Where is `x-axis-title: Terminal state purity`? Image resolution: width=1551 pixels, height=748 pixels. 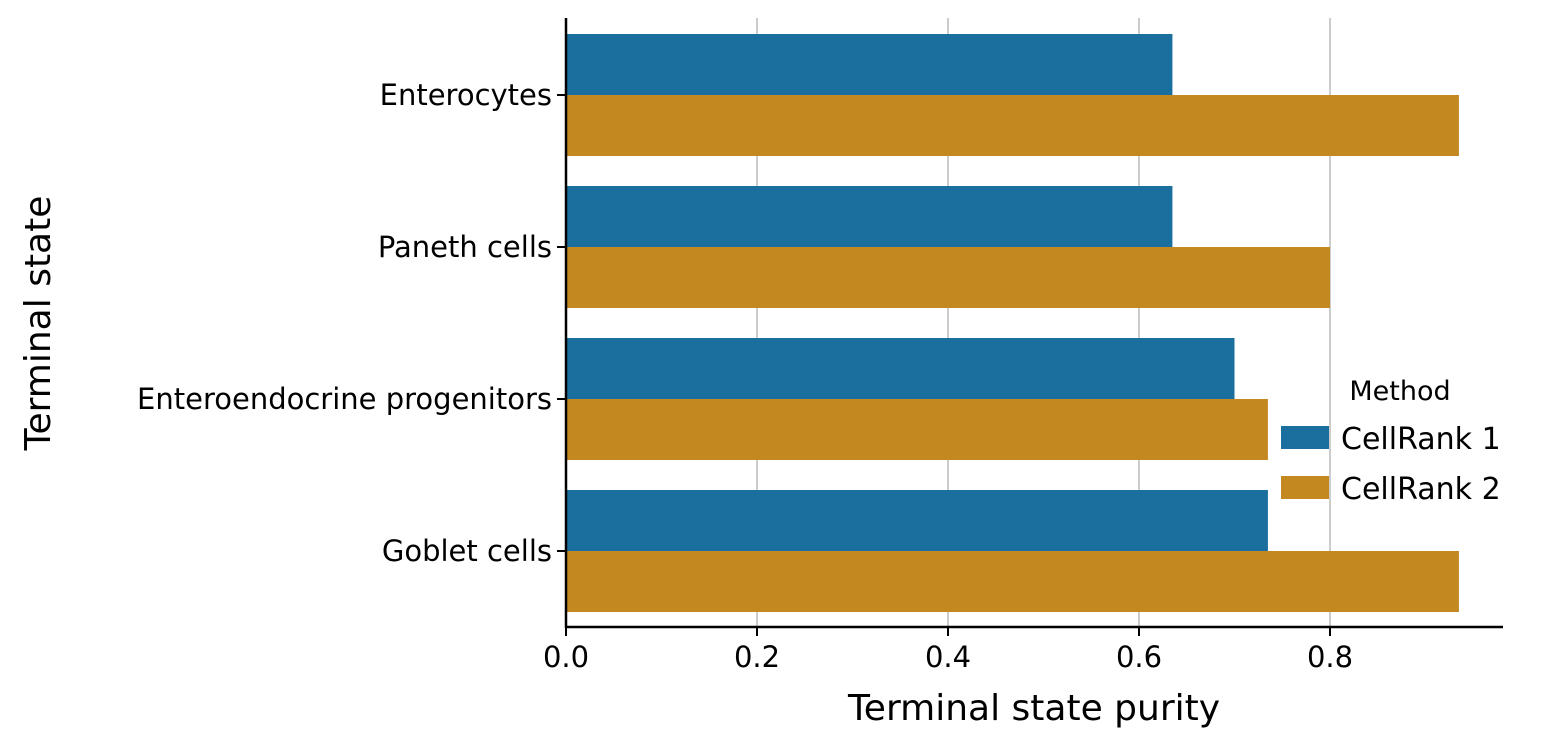
x-axis-title: Terminal state purity is located at coordinates (1033, 708).